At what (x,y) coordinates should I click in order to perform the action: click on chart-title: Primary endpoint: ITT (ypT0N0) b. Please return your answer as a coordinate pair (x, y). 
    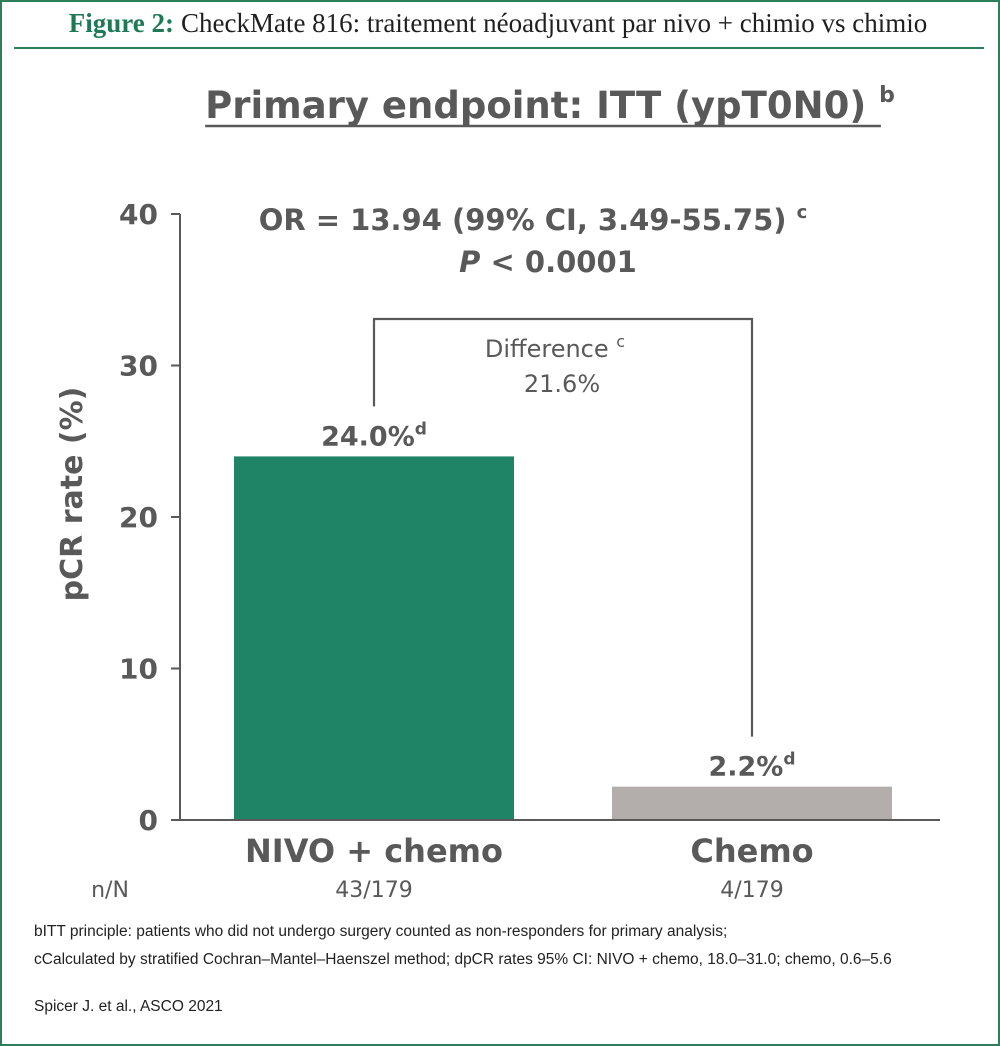
    Looking at the image, I should click on (550, 105).